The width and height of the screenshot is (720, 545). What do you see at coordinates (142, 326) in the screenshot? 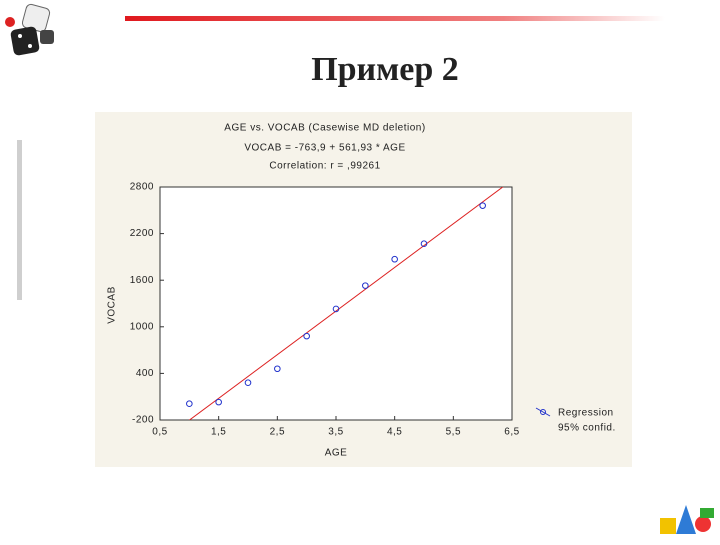
I see `y-tick-label: 1000` at bounding box center [142, 326].